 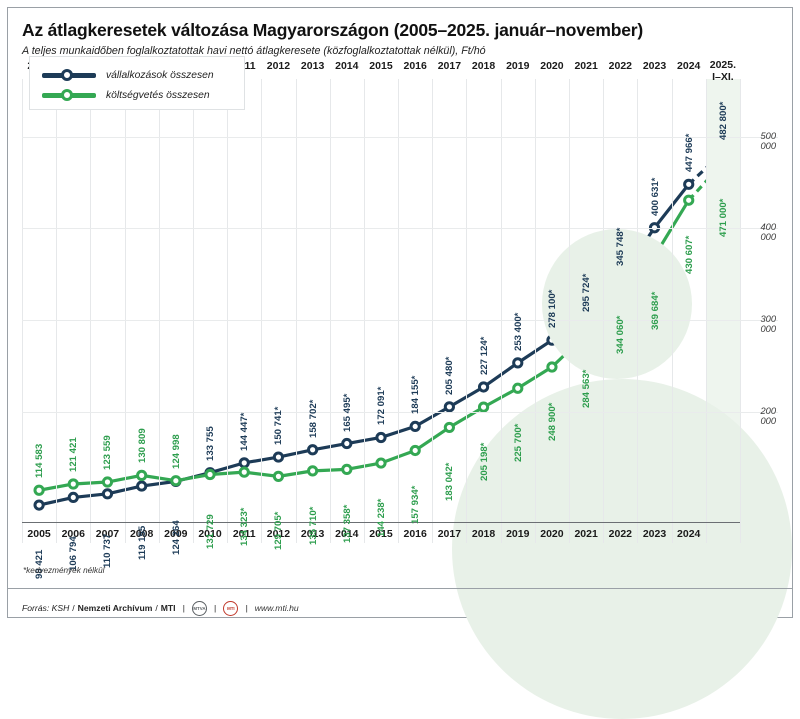 I want to click on chart-footnote: *kedvezmények nélkül, so click(x=64, y=570).